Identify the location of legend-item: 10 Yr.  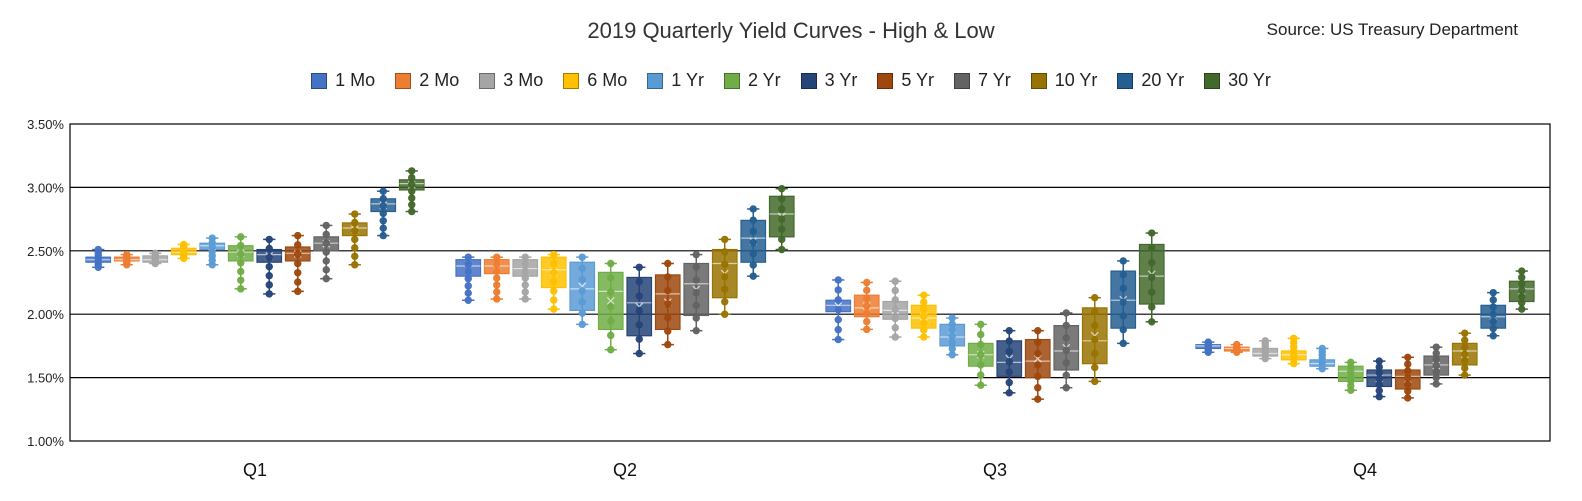
(1063, 80).